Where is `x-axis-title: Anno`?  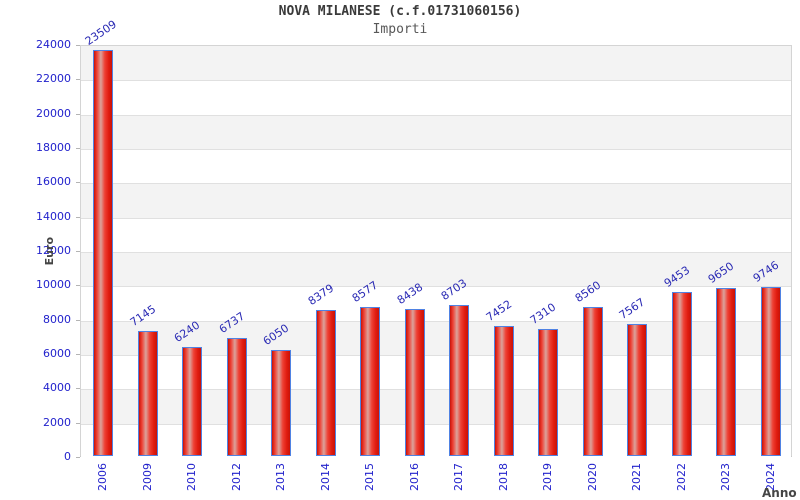
x-axis-title: Anno is located at coordinates (779, 493).